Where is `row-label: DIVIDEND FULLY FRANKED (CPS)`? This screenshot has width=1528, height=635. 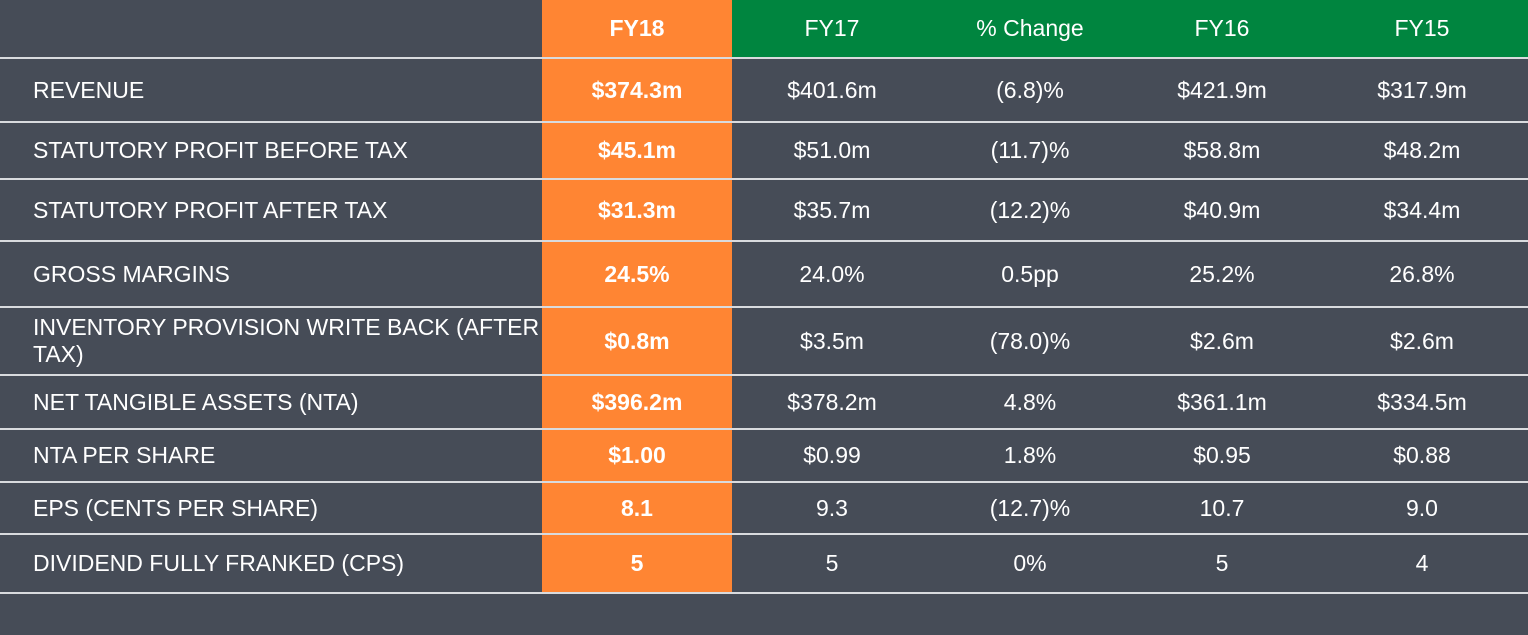
row-label: DIVIDEND FULLY FRANKED (CPS) is located at coordinates (271, 564).